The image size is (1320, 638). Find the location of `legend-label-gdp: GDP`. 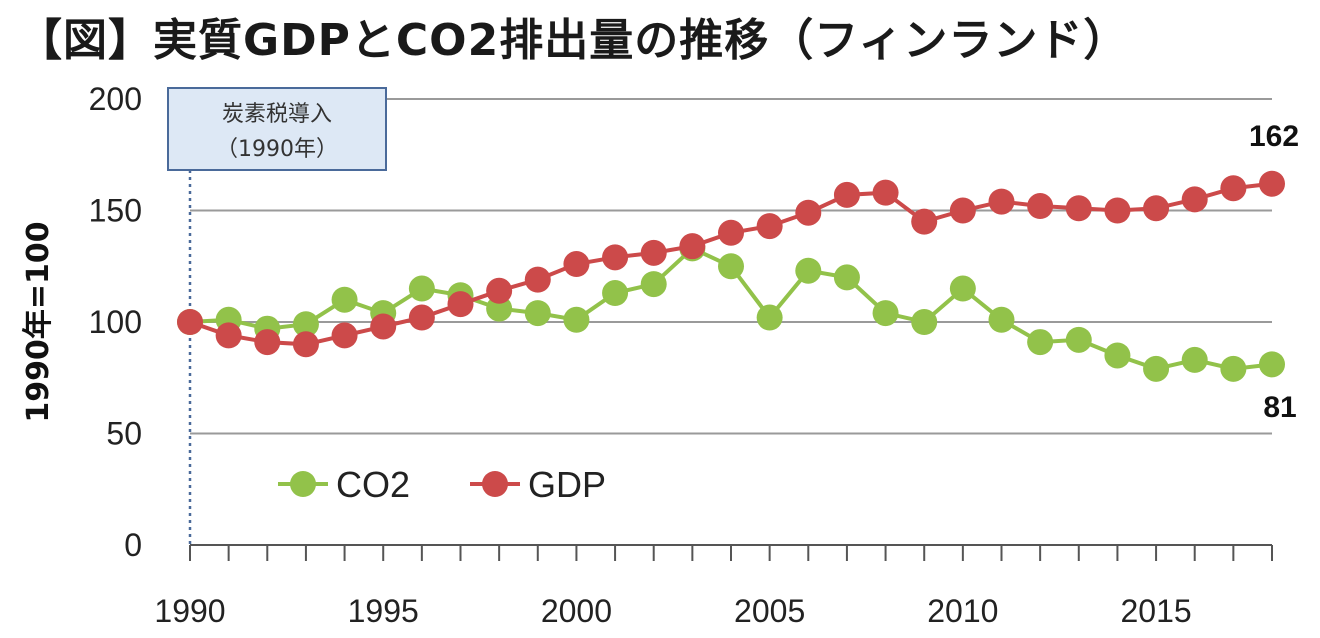

legend-label-gdp: GDP is located at coordinates (567, 484).